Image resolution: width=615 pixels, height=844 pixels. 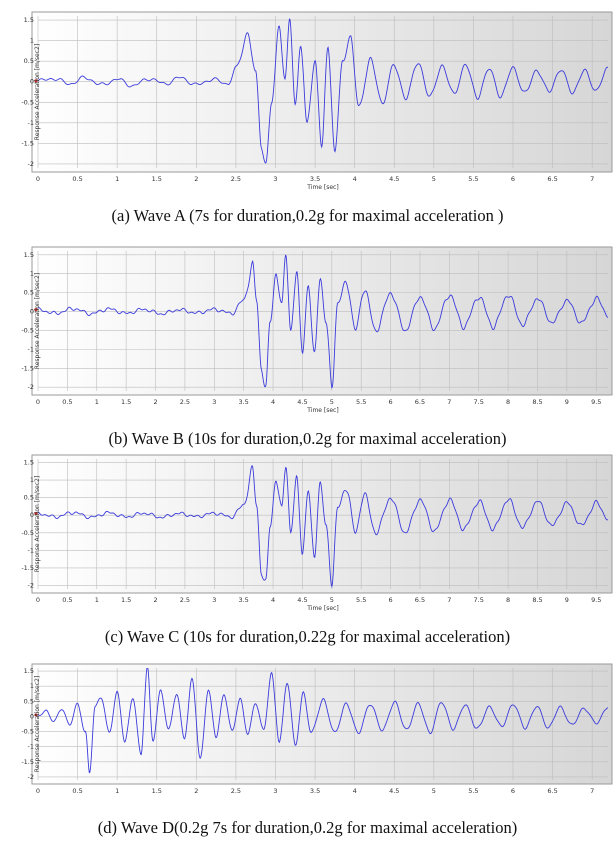 What do you see at coordinates (32, 515) in the screenshot?
I see `y-tick-label: 0` at bounding box center [32, 515].